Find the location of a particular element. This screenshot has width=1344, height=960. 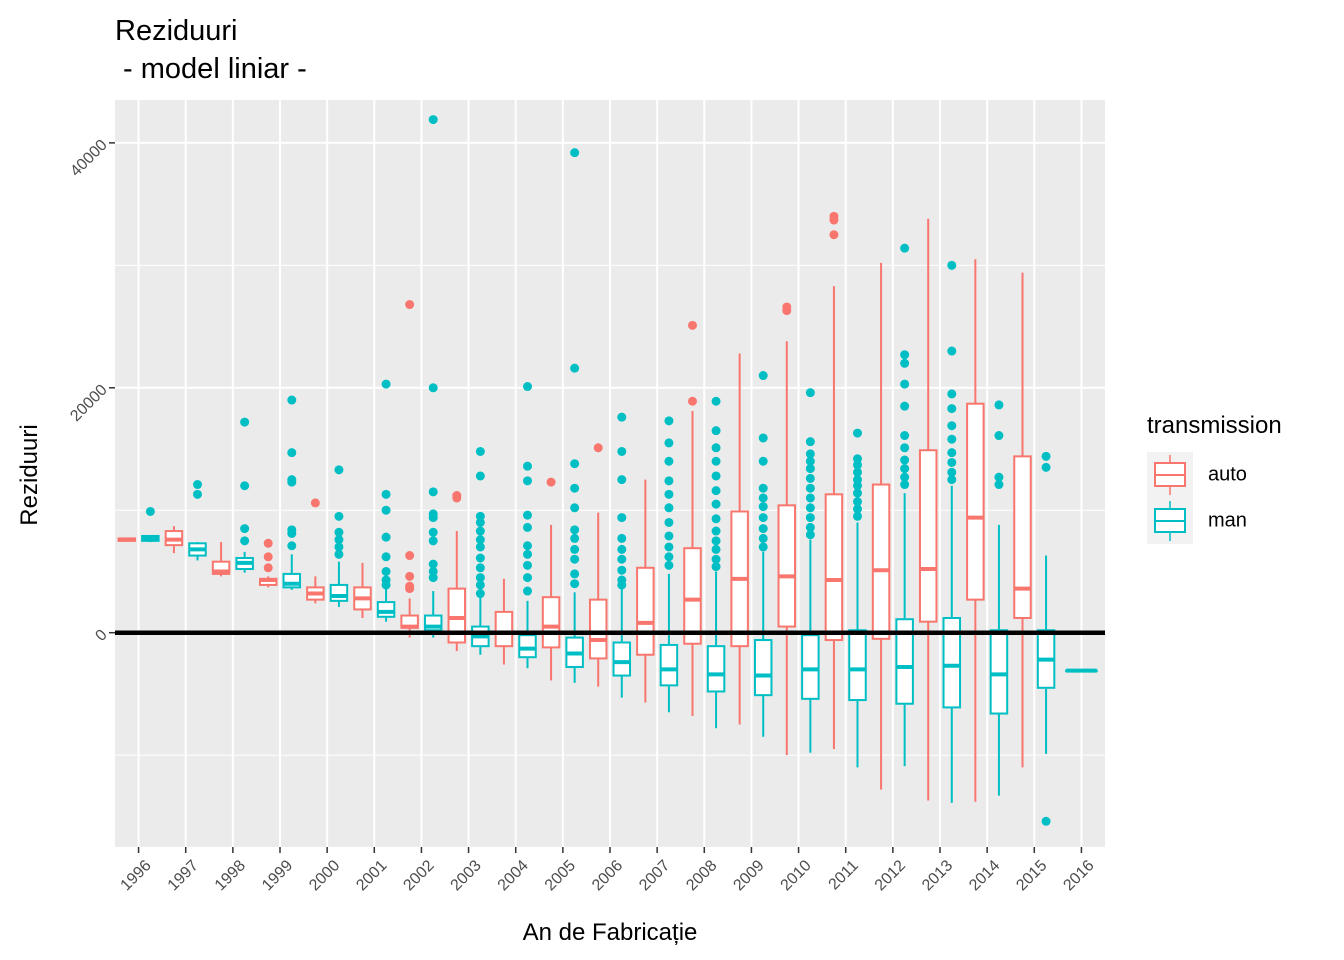

boxplot-man-2007 is located at coordinates (669, 564).